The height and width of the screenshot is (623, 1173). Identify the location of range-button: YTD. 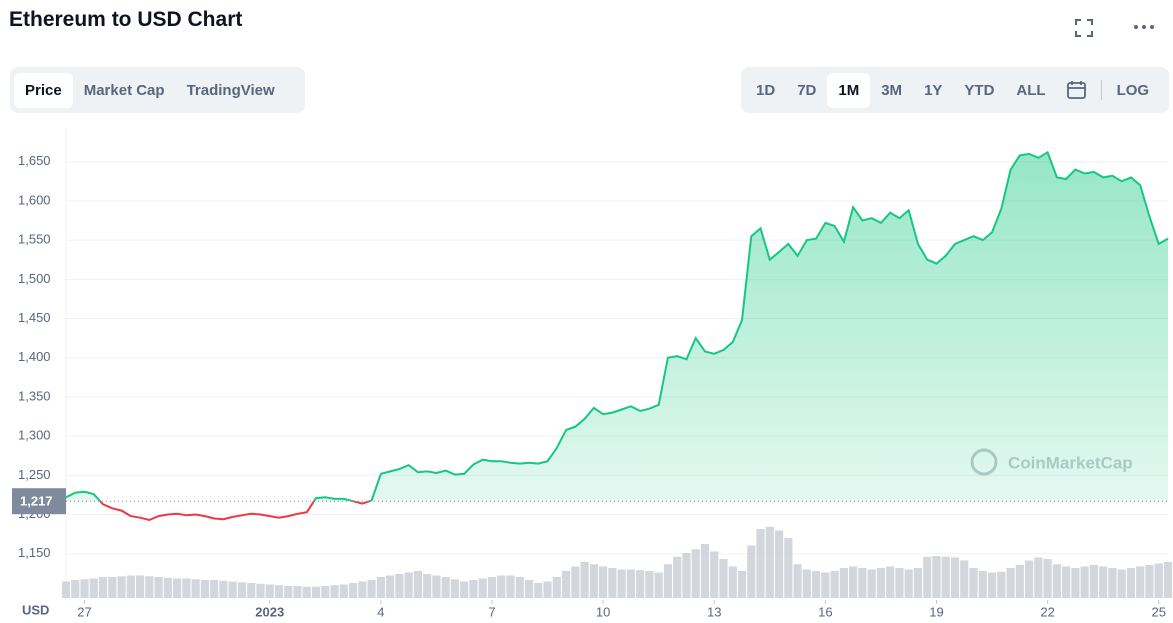
(979, 90).